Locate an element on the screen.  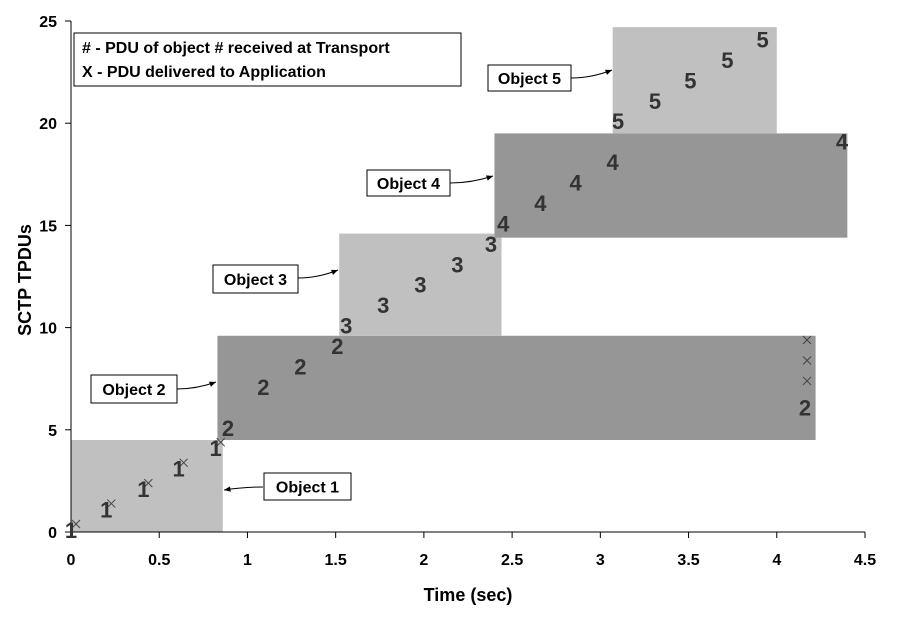
callout-arrow-line is located at coordinates (471, 179).